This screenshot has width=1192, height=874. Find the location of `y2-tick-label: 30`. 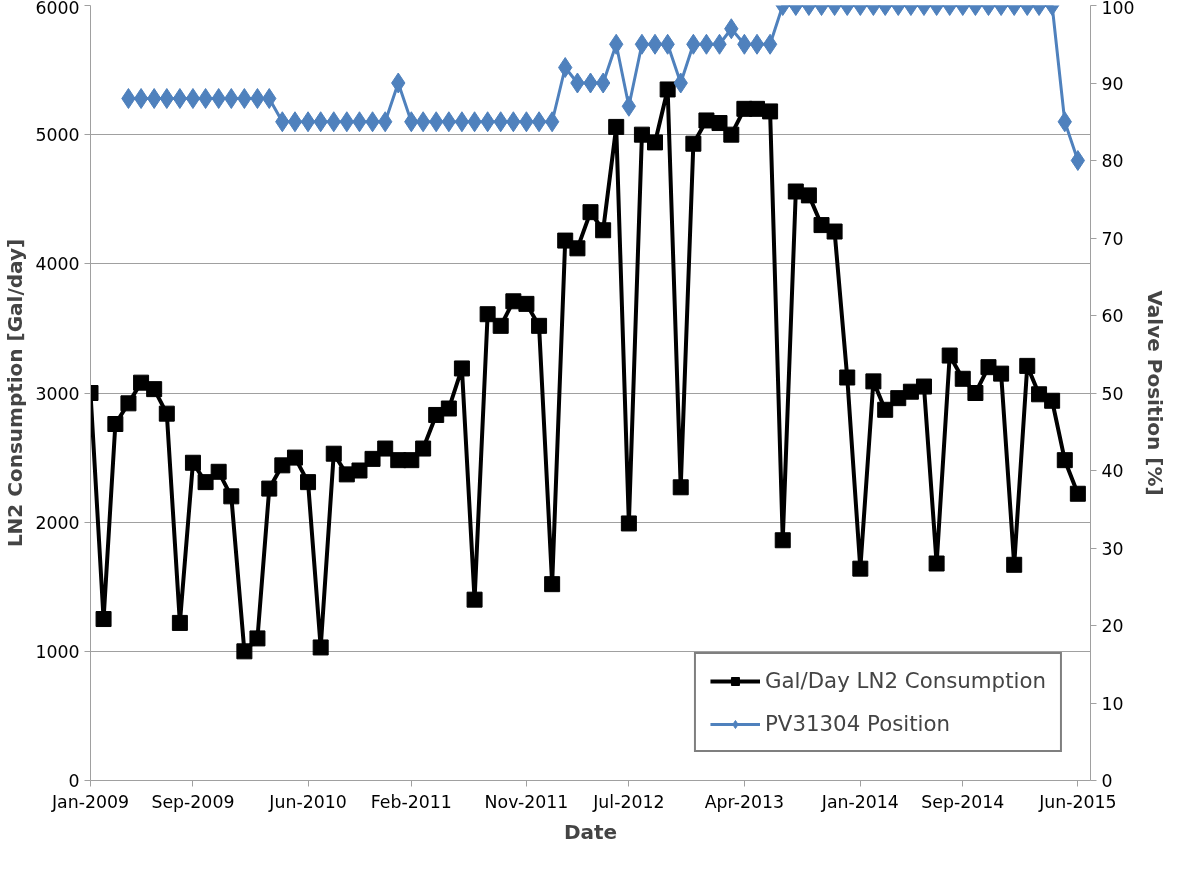

y2-tick-label: 30 is located at coordinates (1112, 548).